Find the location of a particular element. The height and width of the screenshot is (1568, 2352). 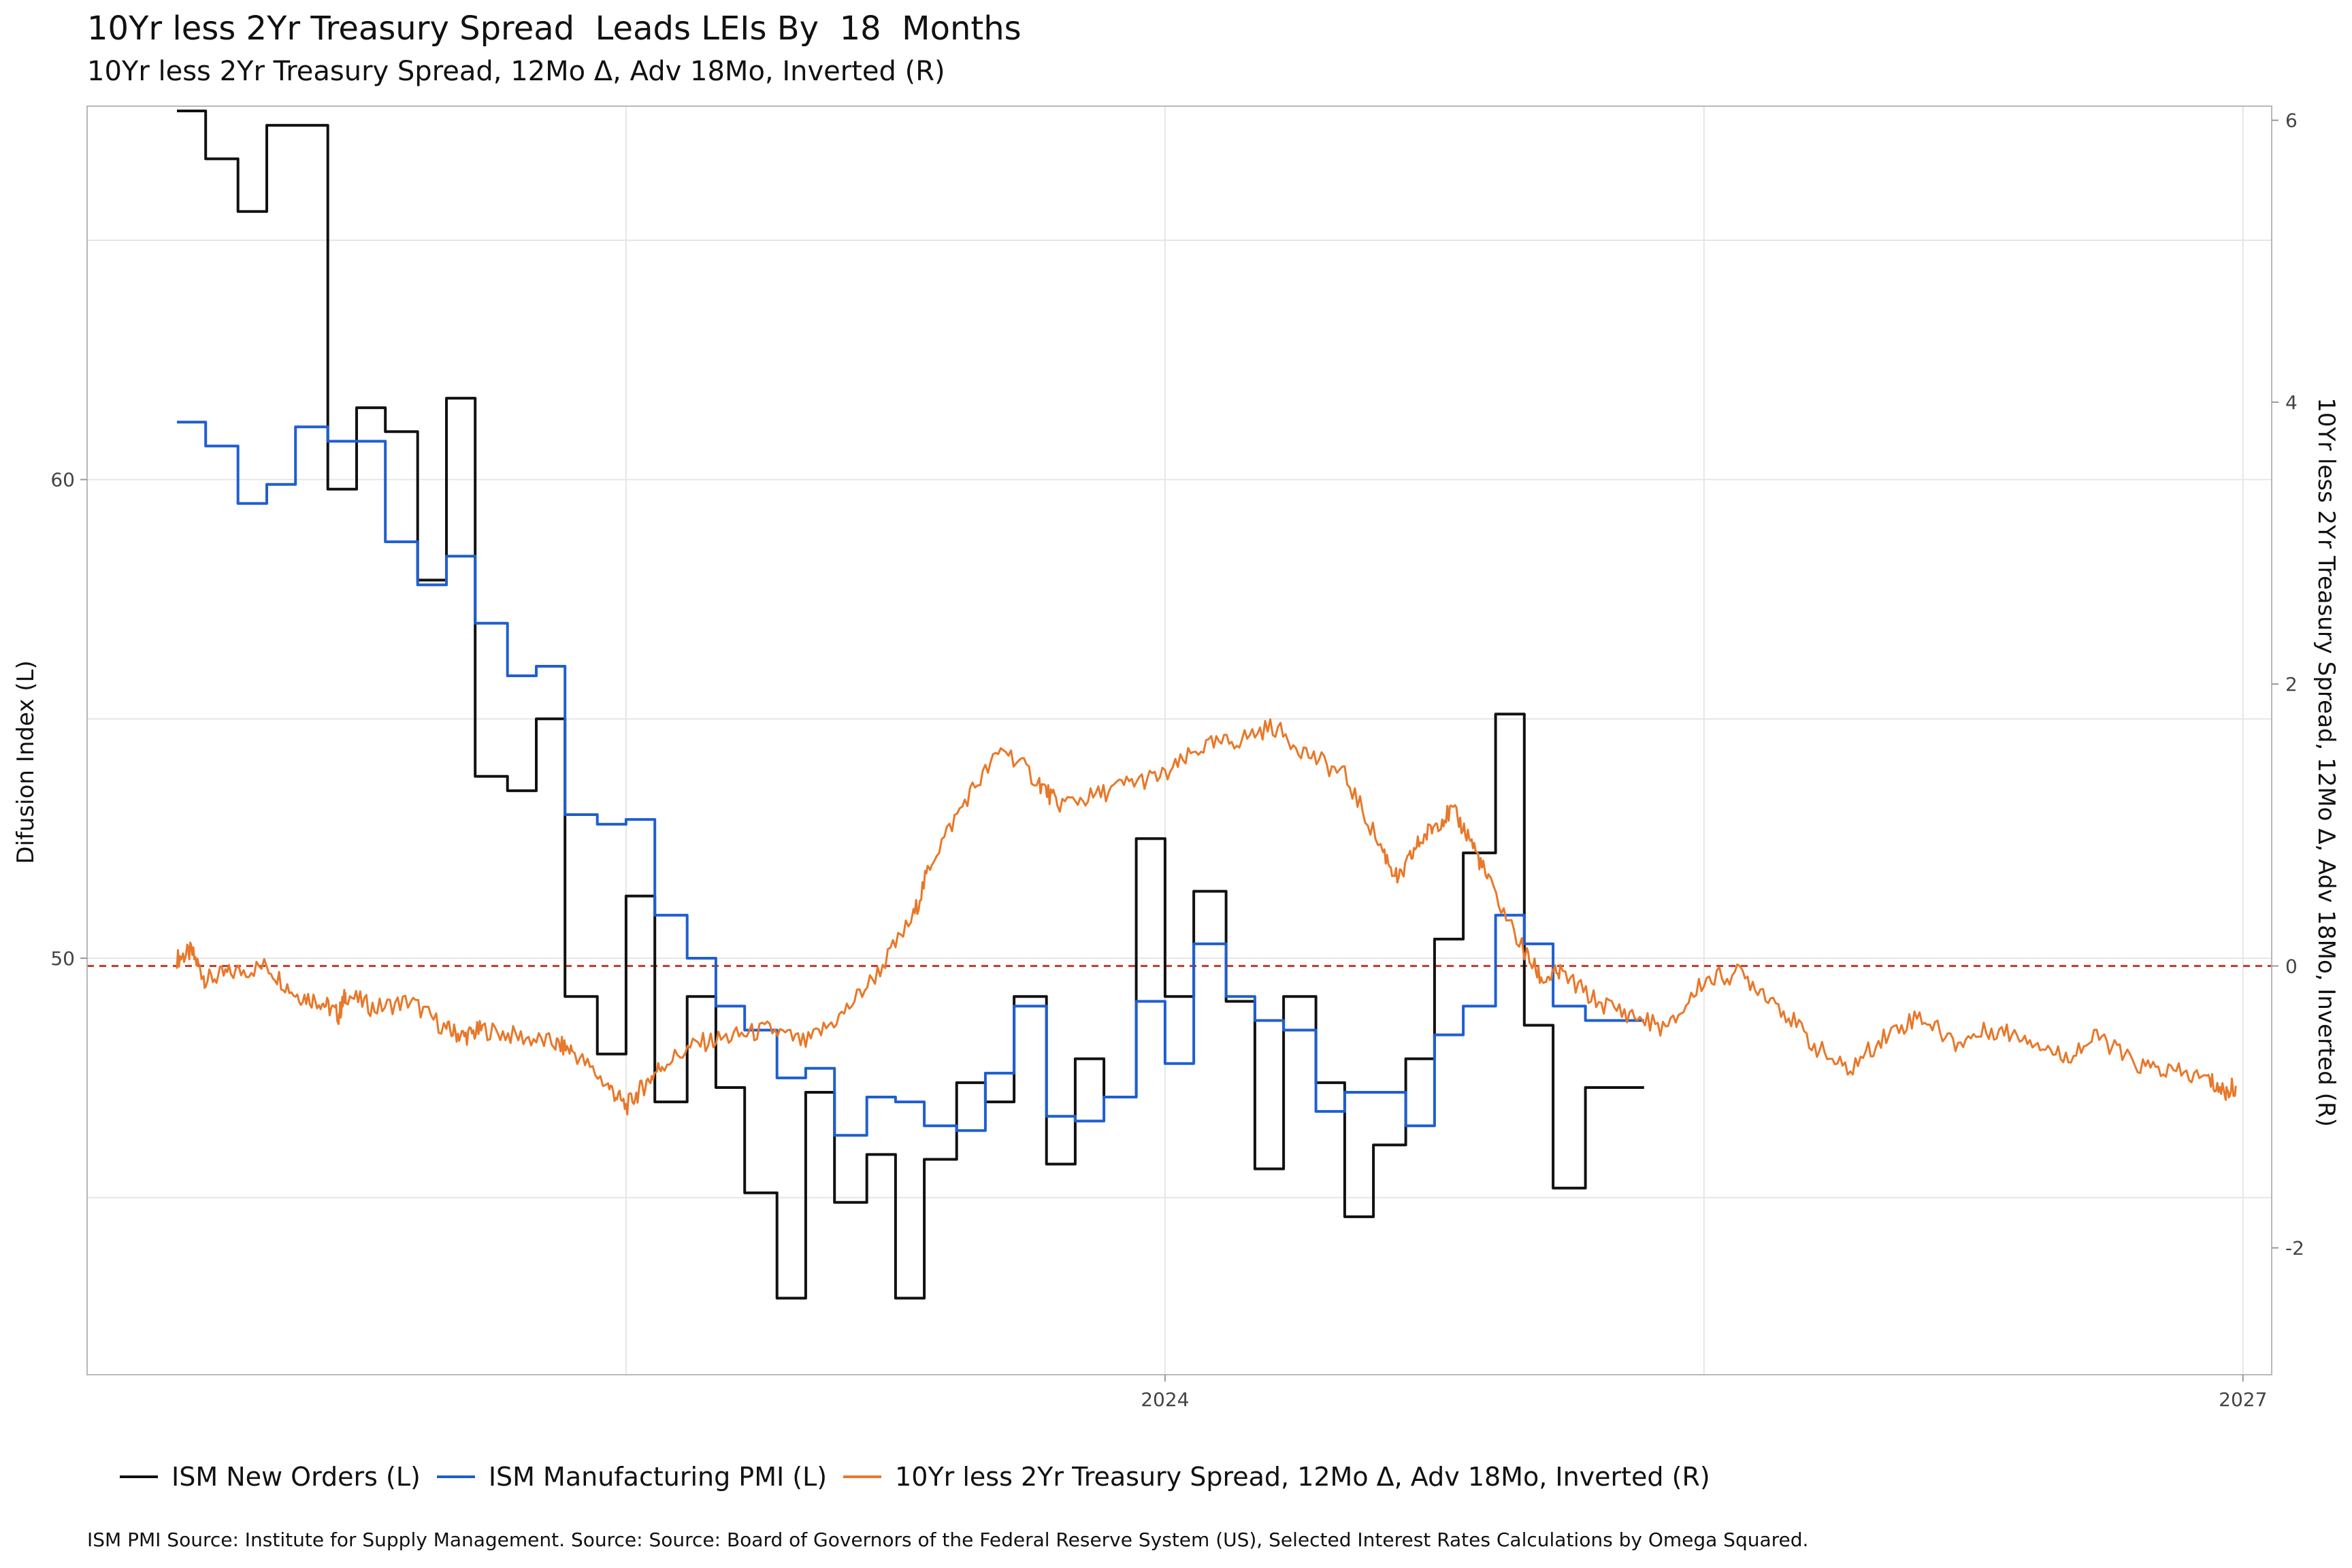

y-right-tick-label: -2 is located at coordinates (2294, 1249).